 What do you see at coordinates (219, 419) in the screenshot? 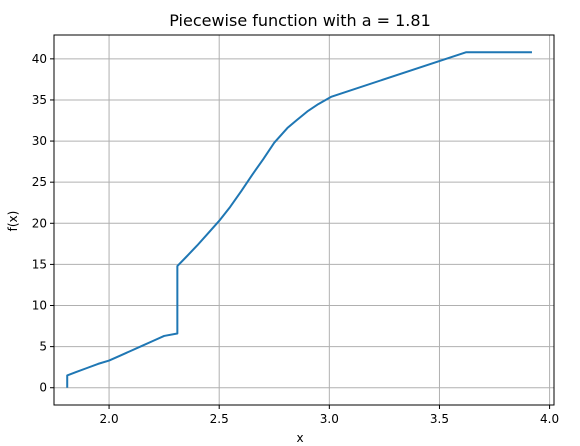
I see `x-tick-label: 2.5` at bounding box center [219, 419].